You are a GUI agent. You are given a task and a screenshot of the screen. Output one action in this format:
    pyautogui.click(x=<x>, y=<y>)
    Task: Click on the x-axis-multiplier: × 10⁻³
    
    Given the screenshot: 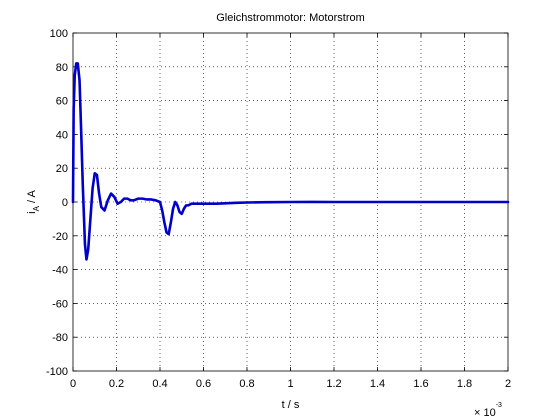 What is the action you would take?
    pyautogui.click(x=488, y=410)
    